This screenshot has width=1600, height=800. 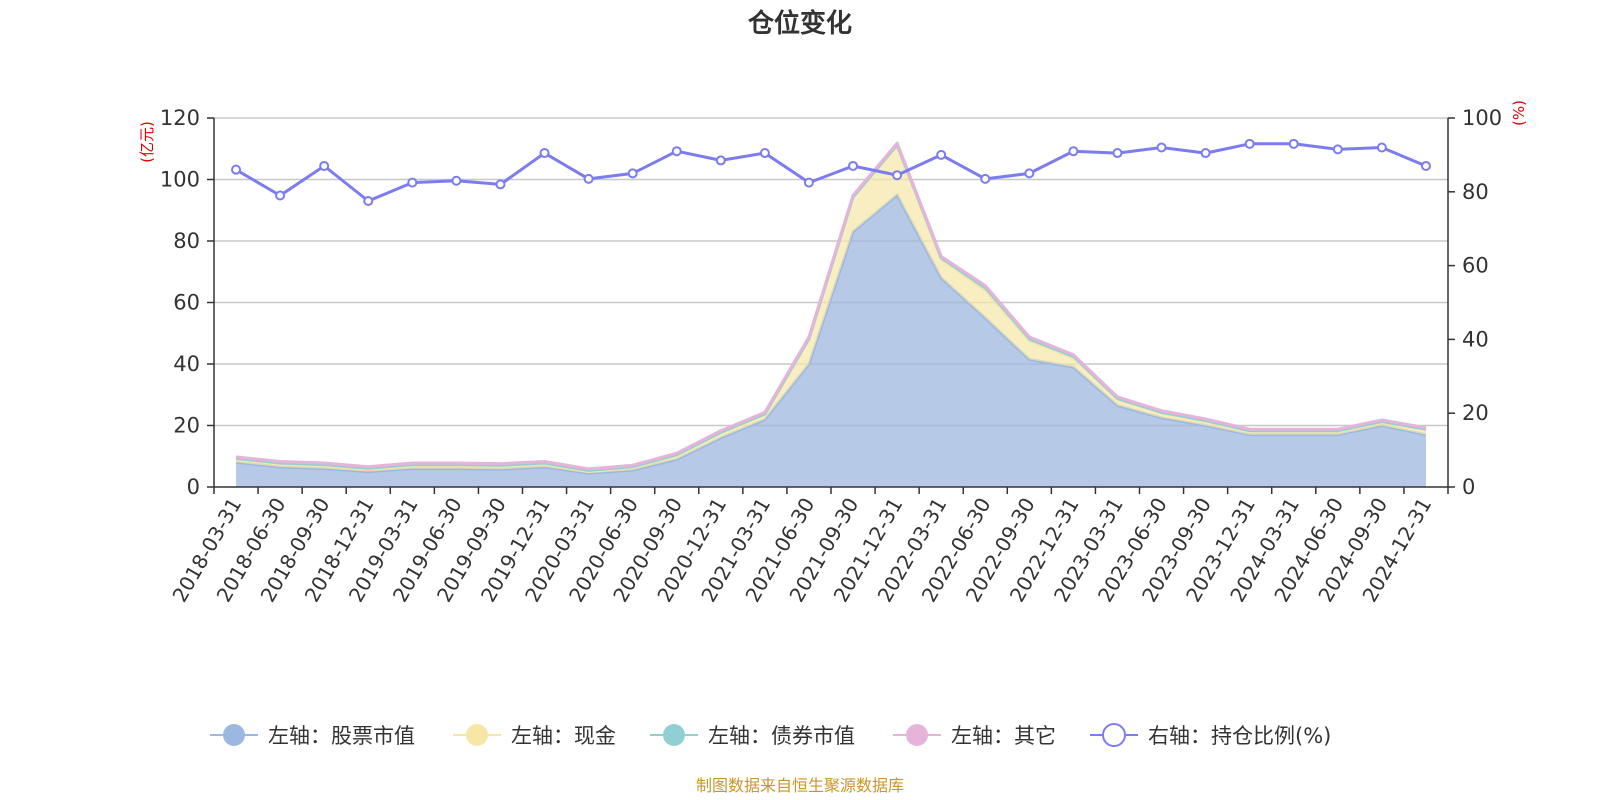 What do you see at coordinates (1519, 113) in the screenshot?
I see `right-axis-unit: (%)` at bounding box center [1519, 113].